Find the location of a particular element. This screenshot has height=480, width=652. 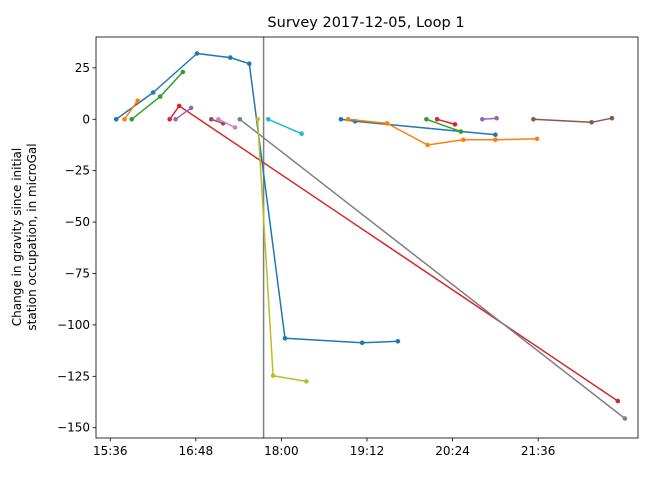

y-tick-label: −25 is located at coordinates (77, 171).